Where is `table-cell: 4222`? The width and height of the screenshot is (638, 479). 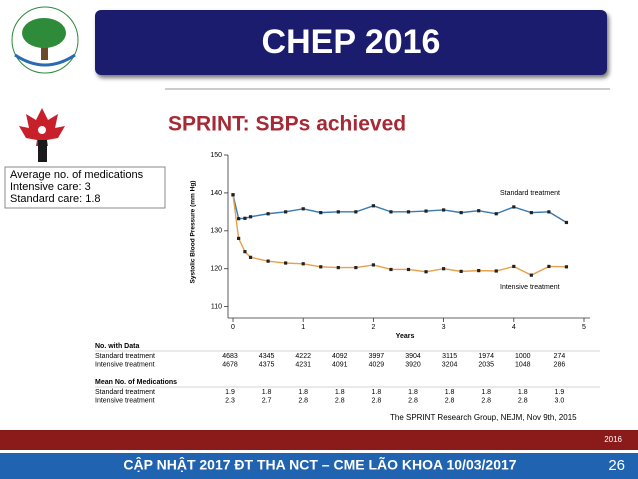
table-cell: 4222 is located at coordinates (303, 356).